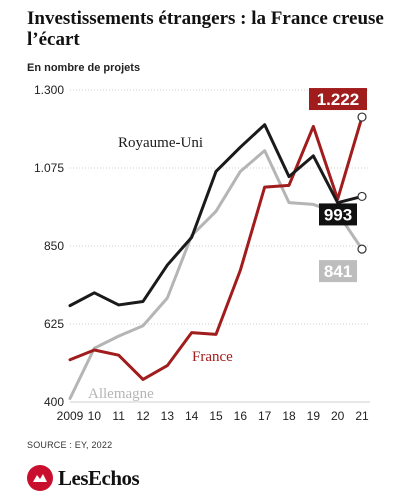 This screenshot has width=400, height=500. I want to click on x-tick-label: 13, so click(168, 416).